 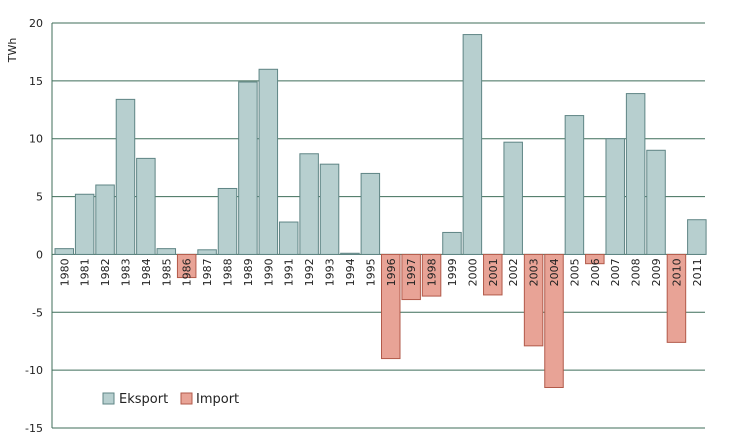 What do you see at coordinates (34, 370) in the screenshot?
I see `y-tick-label: -10` at bounding box center [34, 370].